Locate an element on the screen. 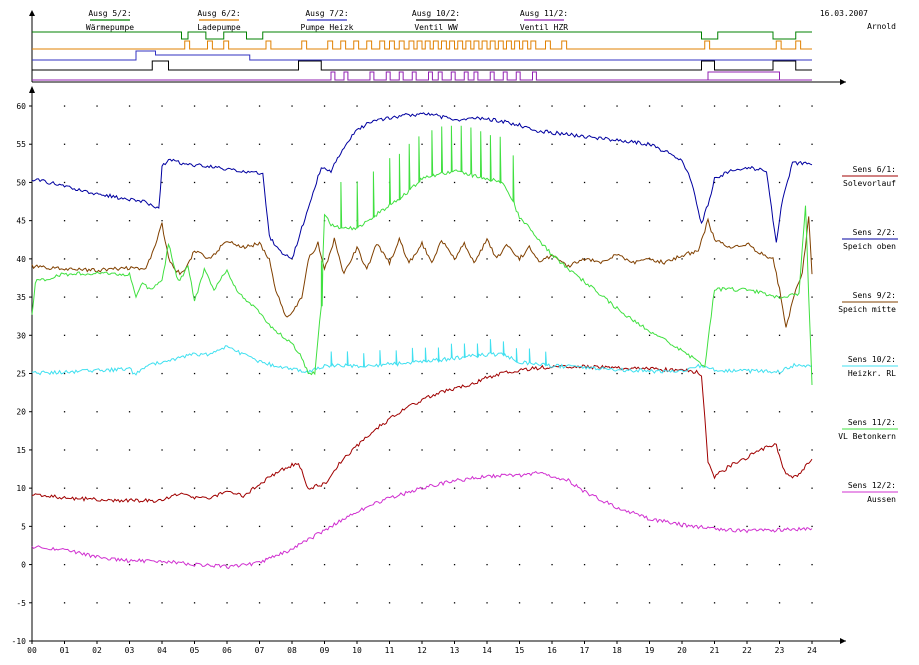 This screenshot has width=919, height=665. y-tick-label: -10 is located at coordinates (19, 641).